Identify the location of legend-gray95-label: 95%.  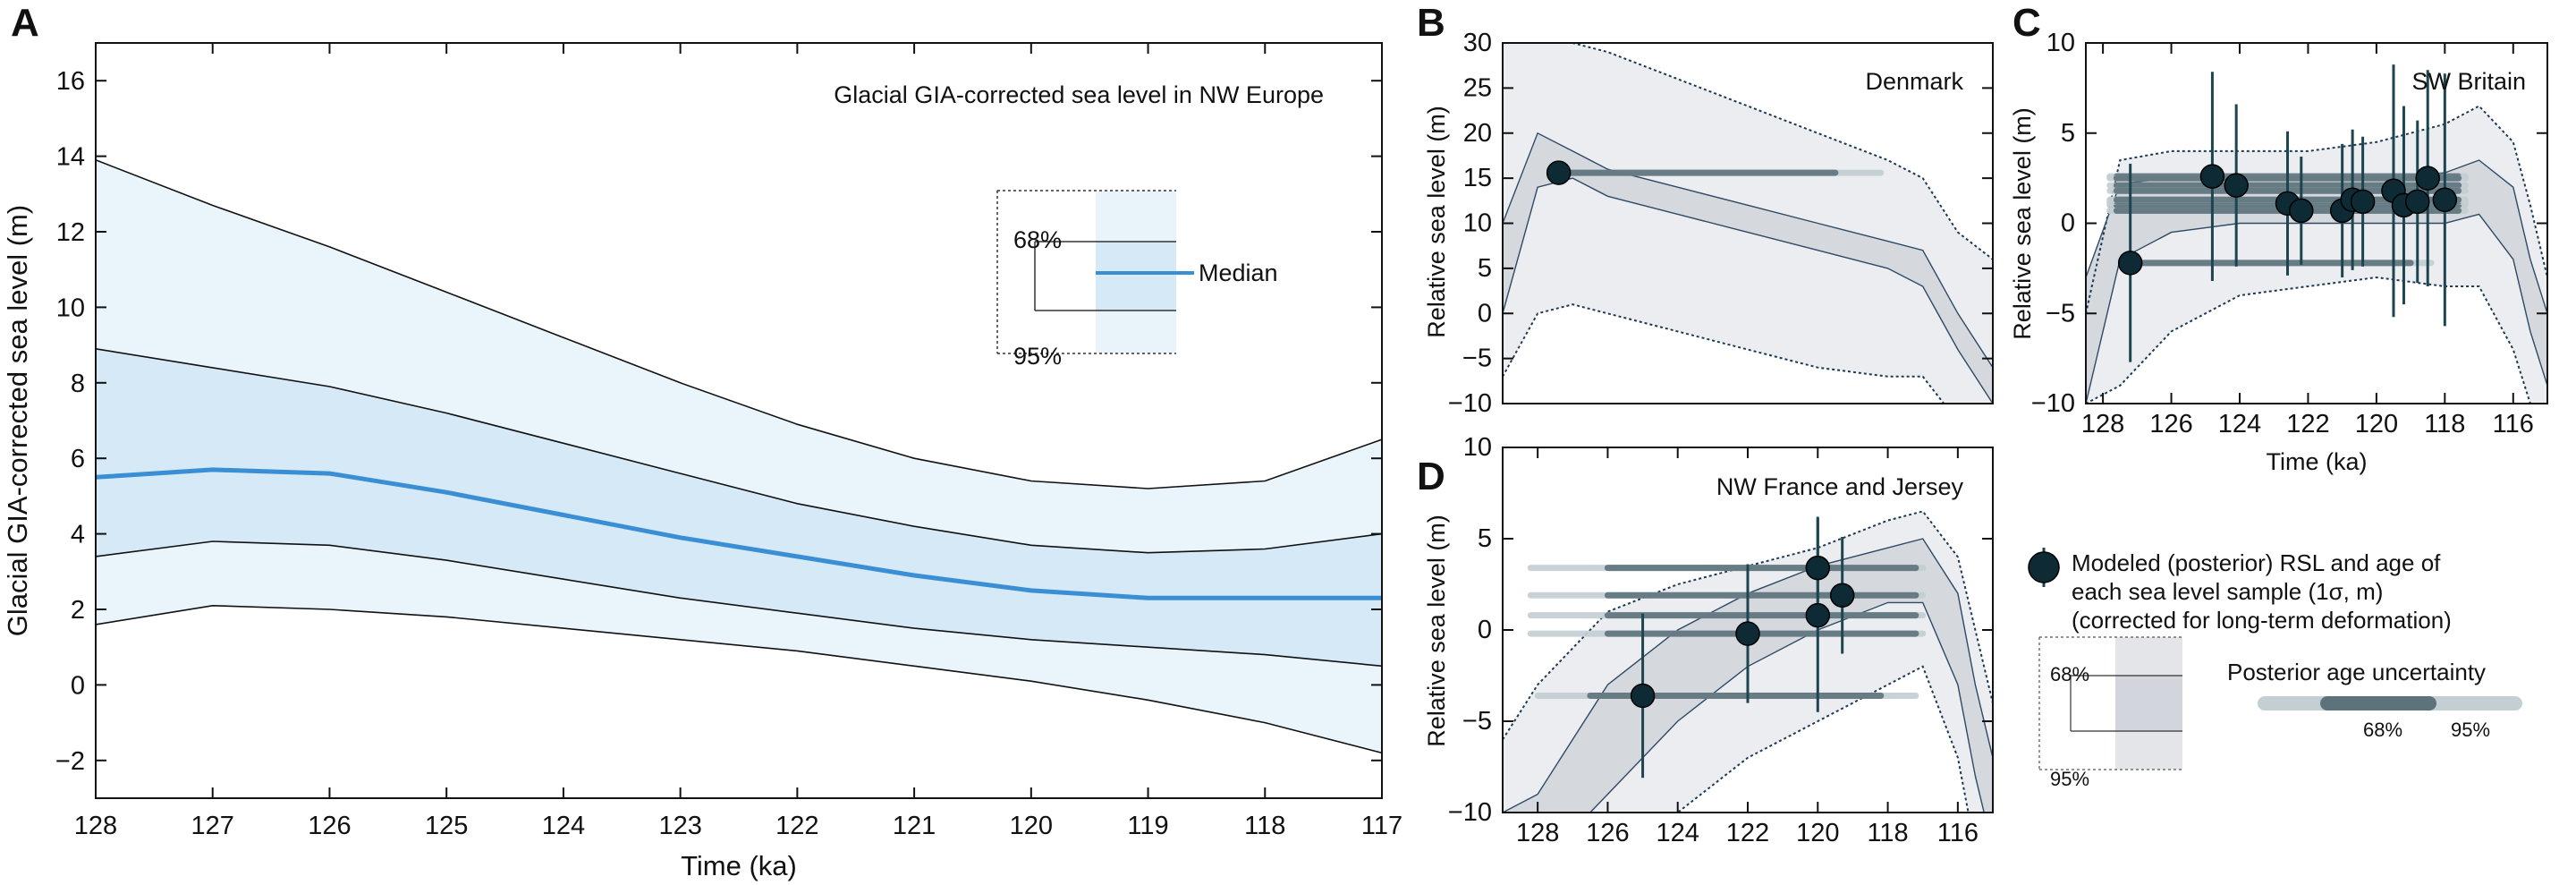
(2069, 779).